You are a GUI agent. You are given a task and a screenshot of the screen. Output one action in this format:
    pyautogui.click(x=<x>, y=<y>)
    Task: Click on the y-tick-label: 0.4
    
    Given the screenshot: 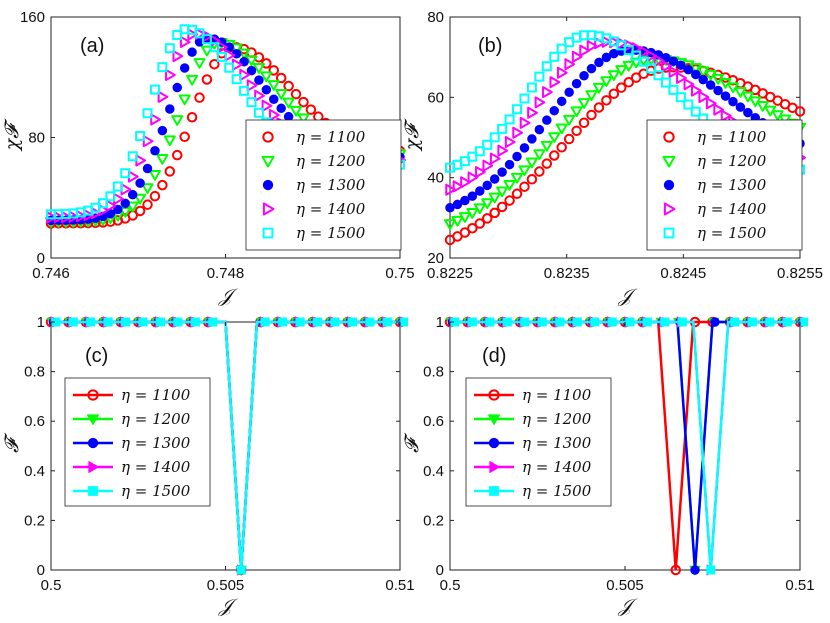 What is the action you would take?
    pyautogui.click(x=433, y=471)
    